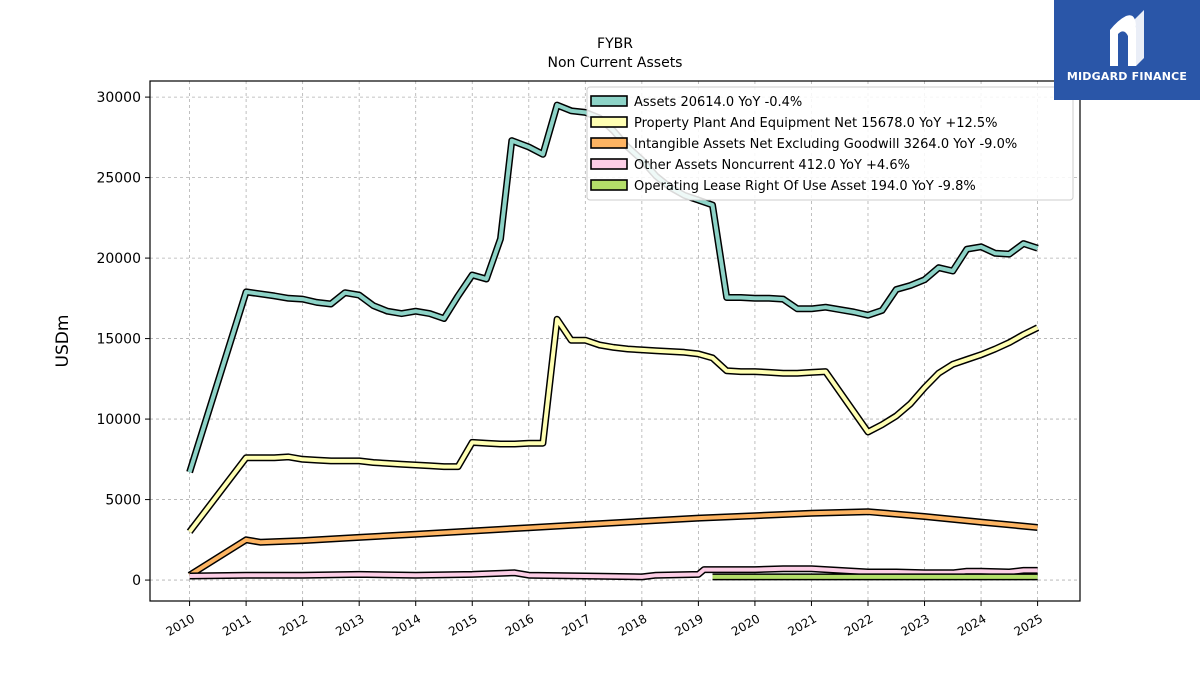 Image resolution: width=1200 pixels, height=675 pixels. What do you see at coordinates (915, 624) in the screenshot?
I see `x-tick-label-13: 2023` at bounding box center [915, 624].